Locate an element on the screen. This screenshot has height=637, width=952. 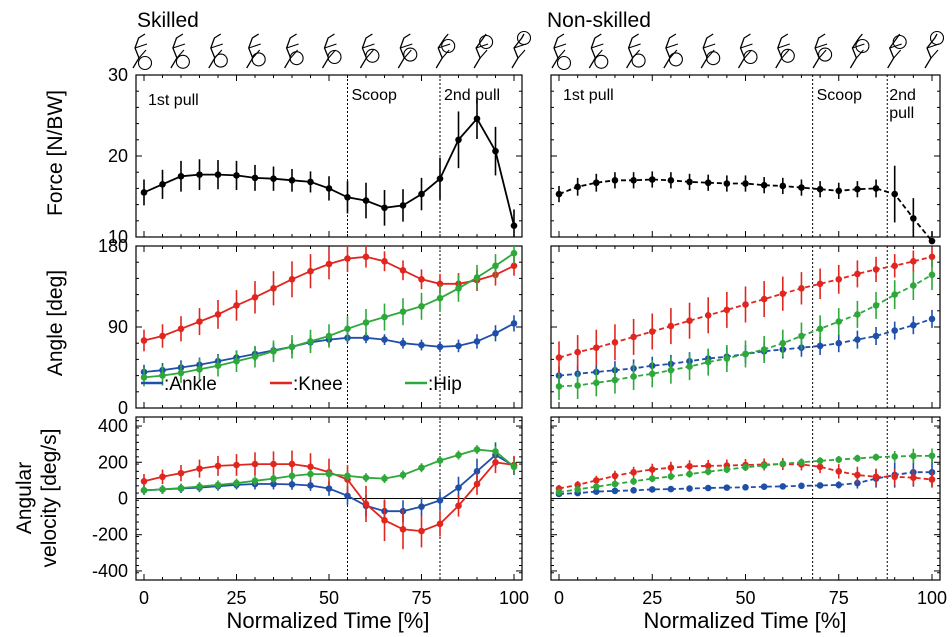
nonskilled-velocity-xtick-label: 0 is located at coordinates (559, 598).